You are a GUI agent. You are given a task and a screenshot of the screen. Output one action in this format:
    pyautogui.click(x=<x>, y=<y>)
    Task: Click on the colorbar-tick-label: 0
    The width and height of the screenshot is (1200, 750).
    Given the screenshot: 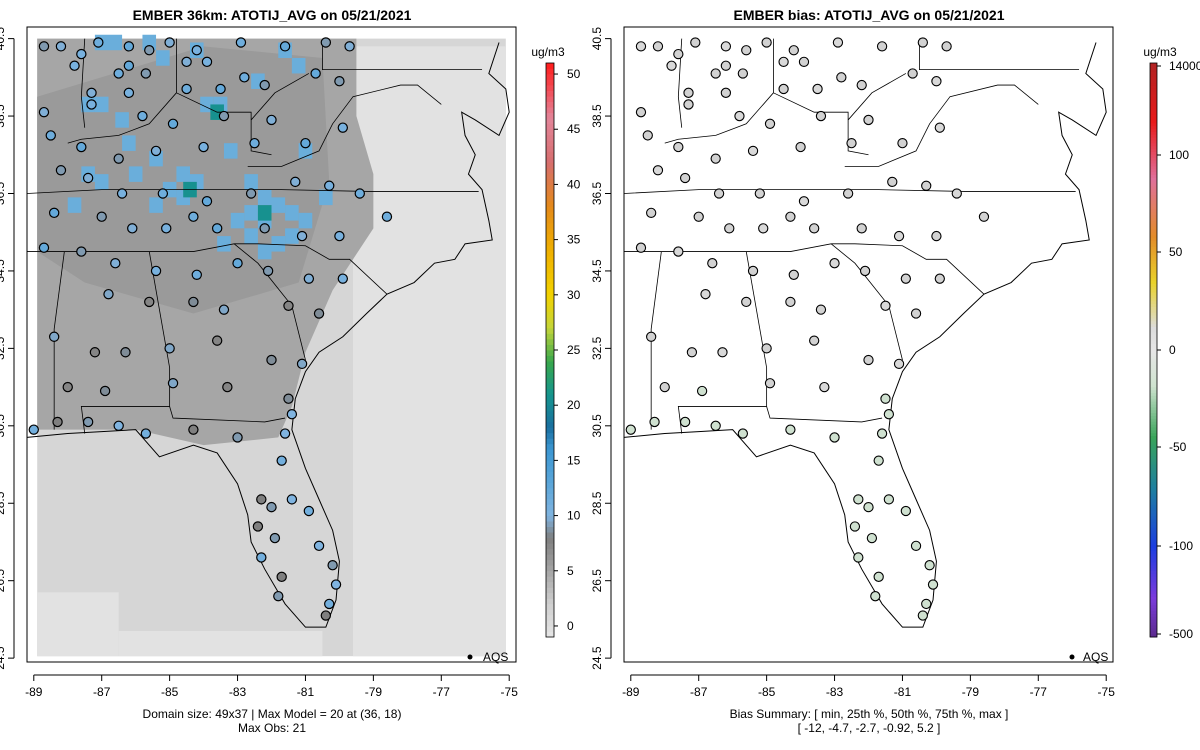 What is the action you would take?
    pyautogui.click(x=570, y=626)
    